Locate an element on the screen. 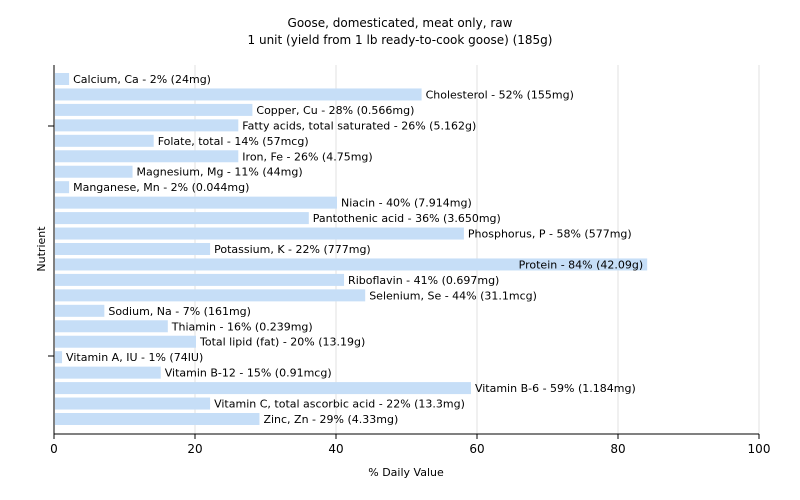 Image resolution: width=800 pixels, height=500 pixels. x-tick-label: 40 is located at coordinates (335, 449).